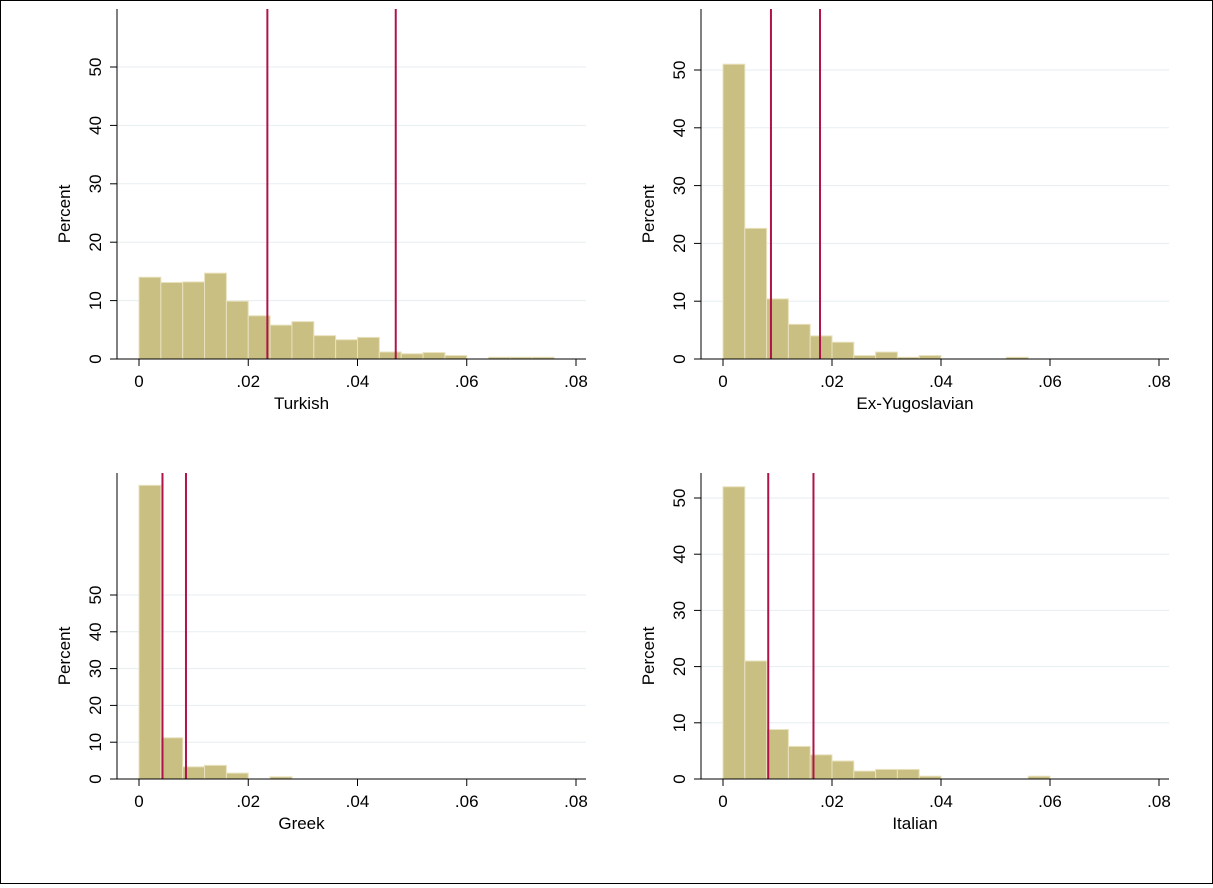  What do you see at coordinates (914, 823) in the screenshot?
I see `x-axis-title: Italian` at bounding box center [914, 823].